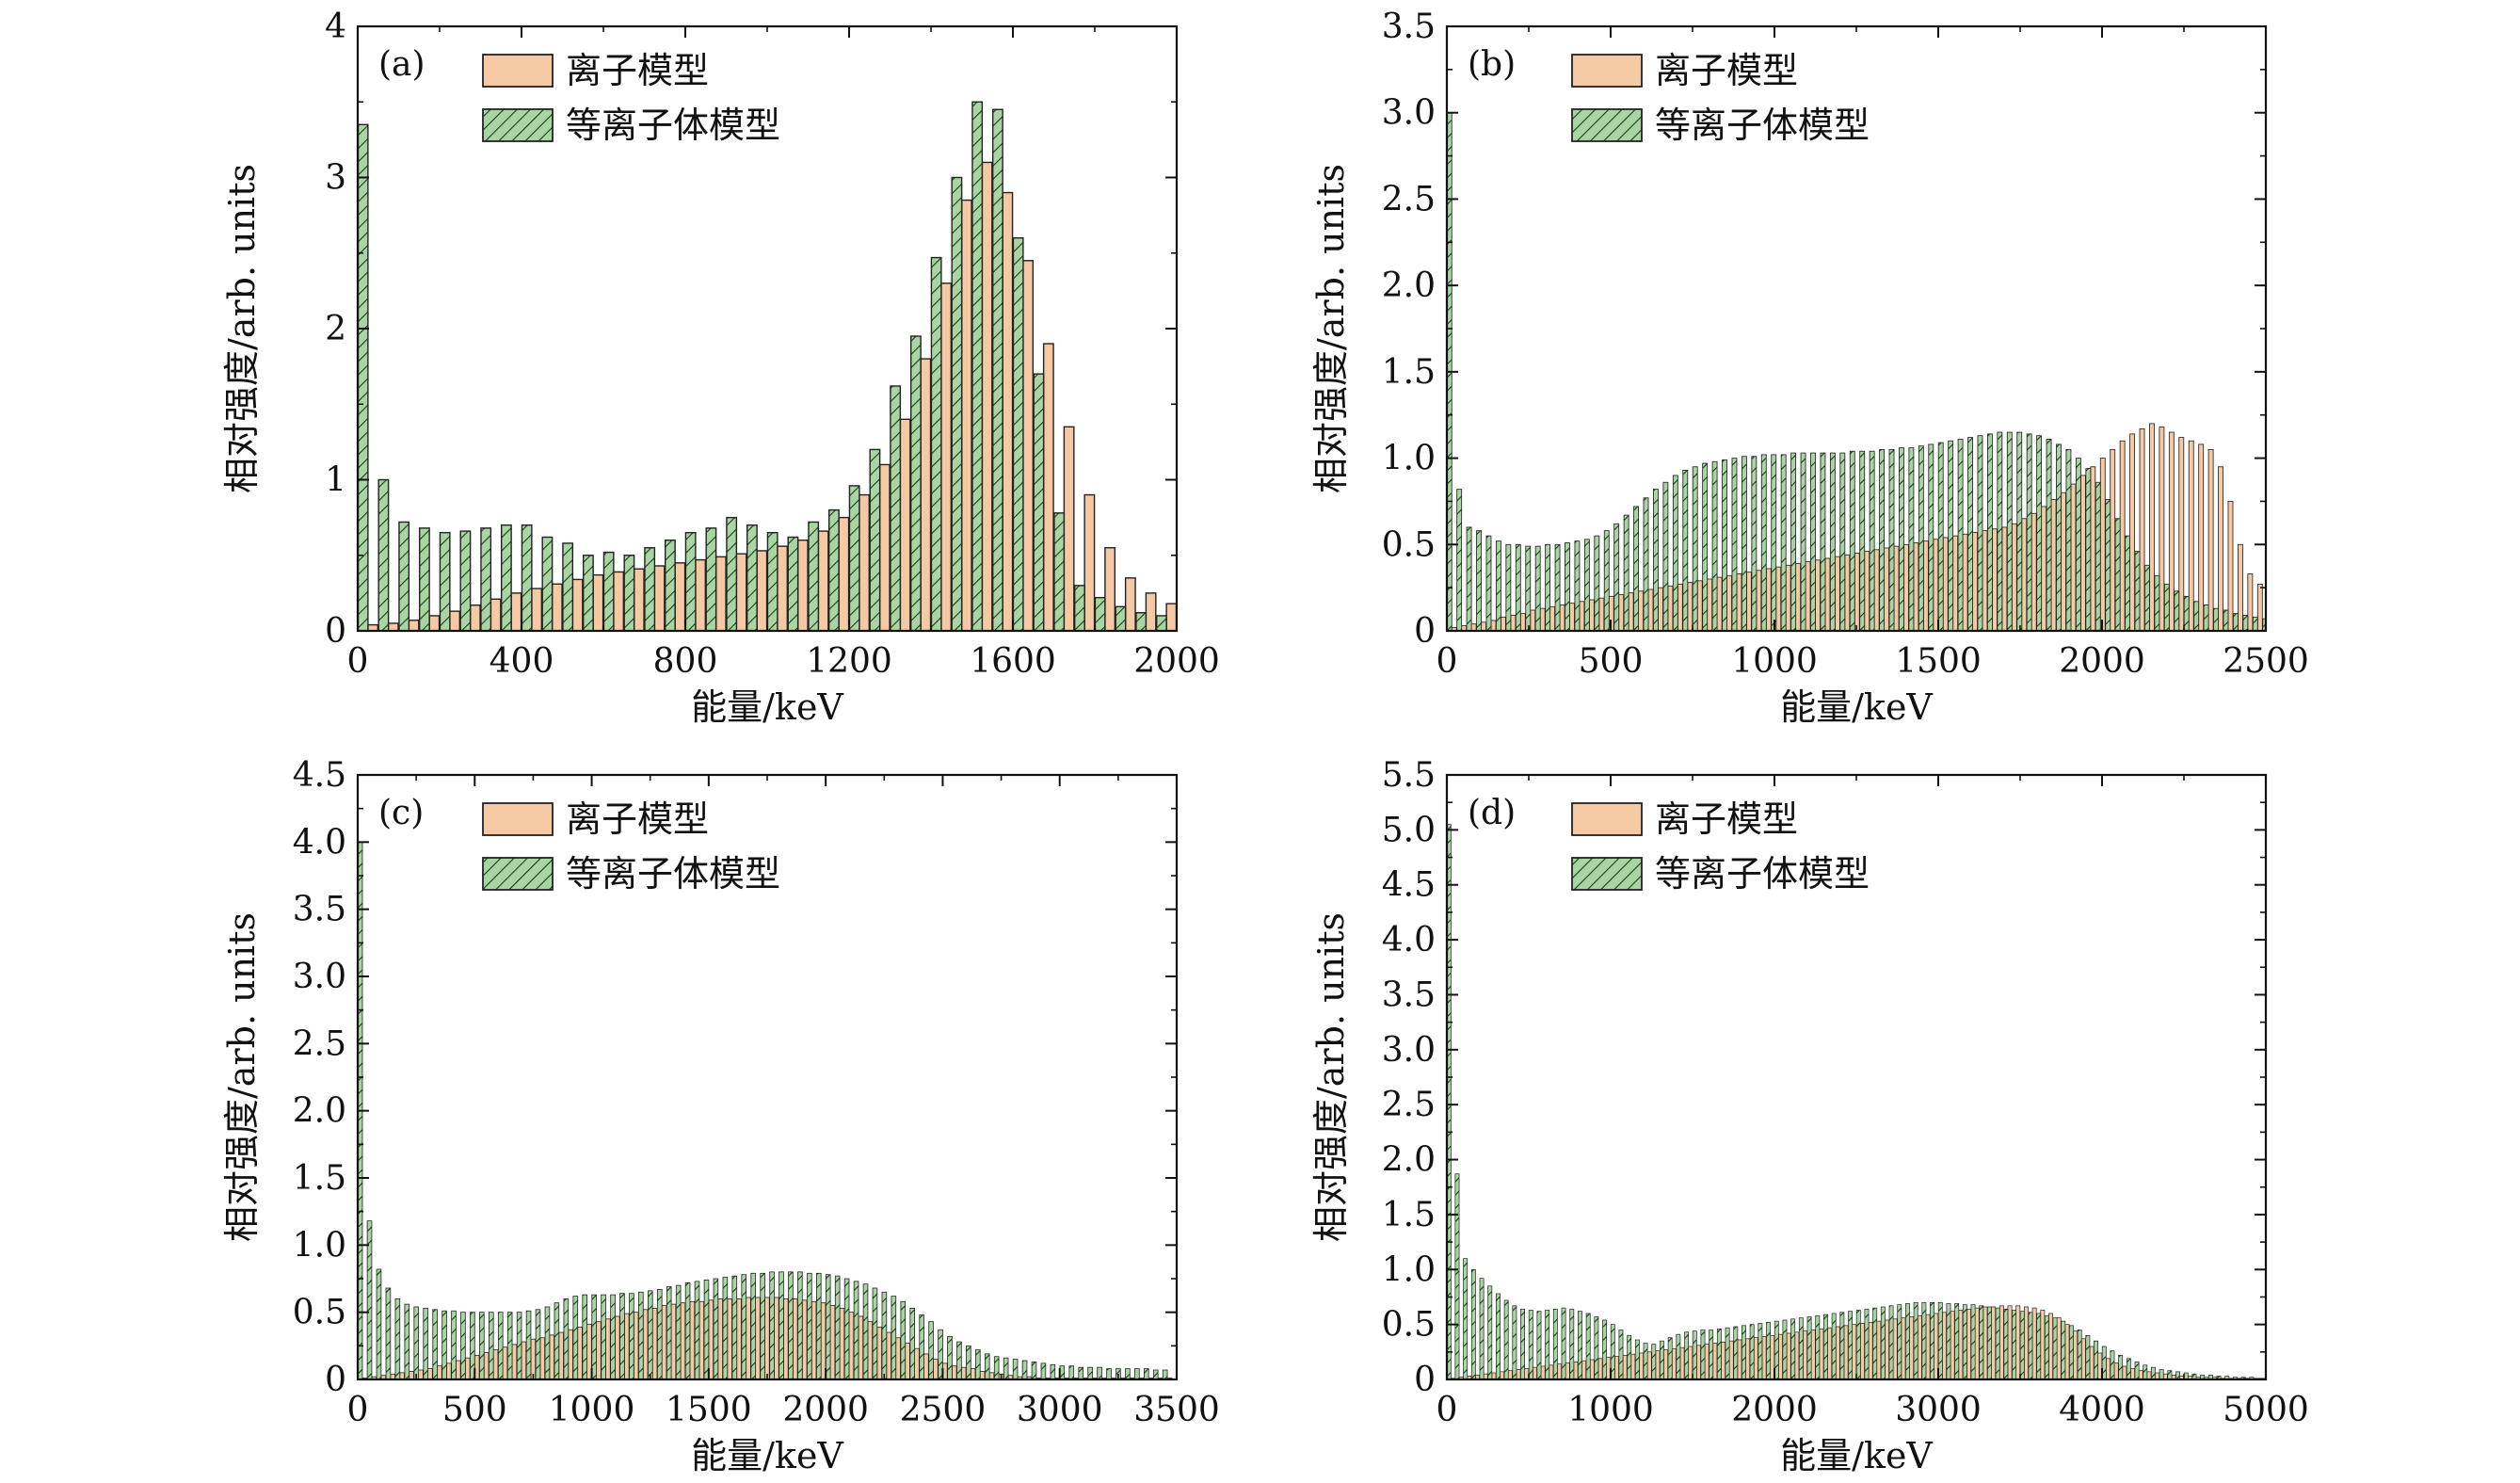  Describe the element at coordinates (242, 328) in the screenshot. I see `y-axis-label: 相对强度/arb. units` at that location.